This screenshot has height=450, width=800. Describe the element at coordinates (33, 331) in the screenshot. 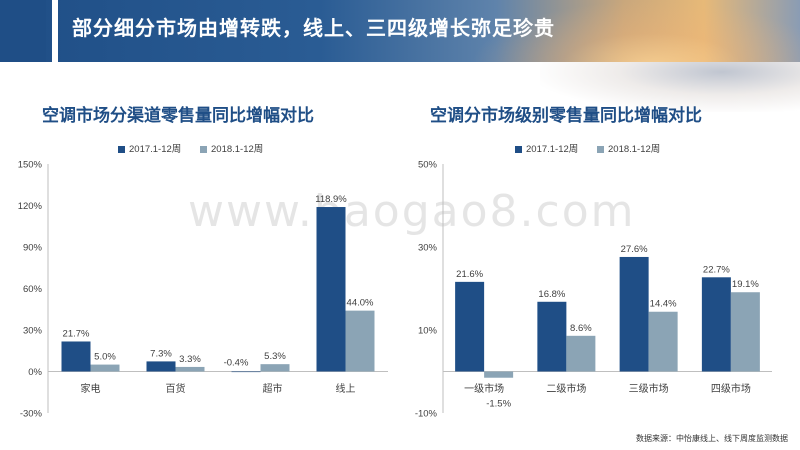

I see `left-ytick-label: 30%` at that location.